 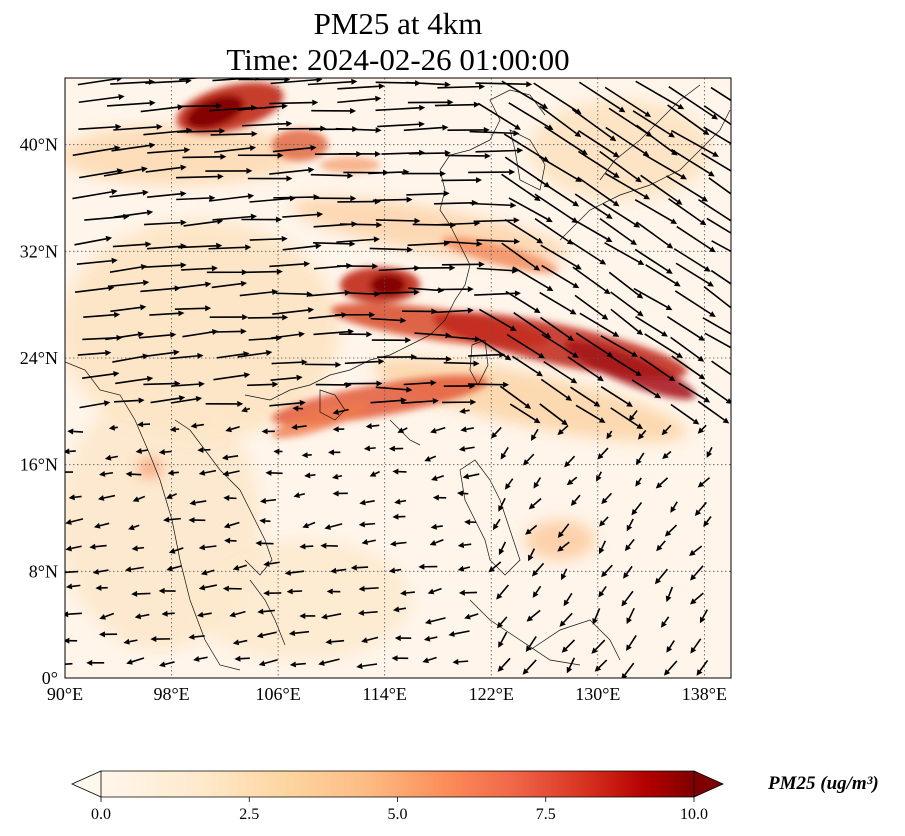 What do you see at coordinates (50, 678) in the screenshot?
I see `lat-tick-label: 0°` at bounding box center [50, 678].